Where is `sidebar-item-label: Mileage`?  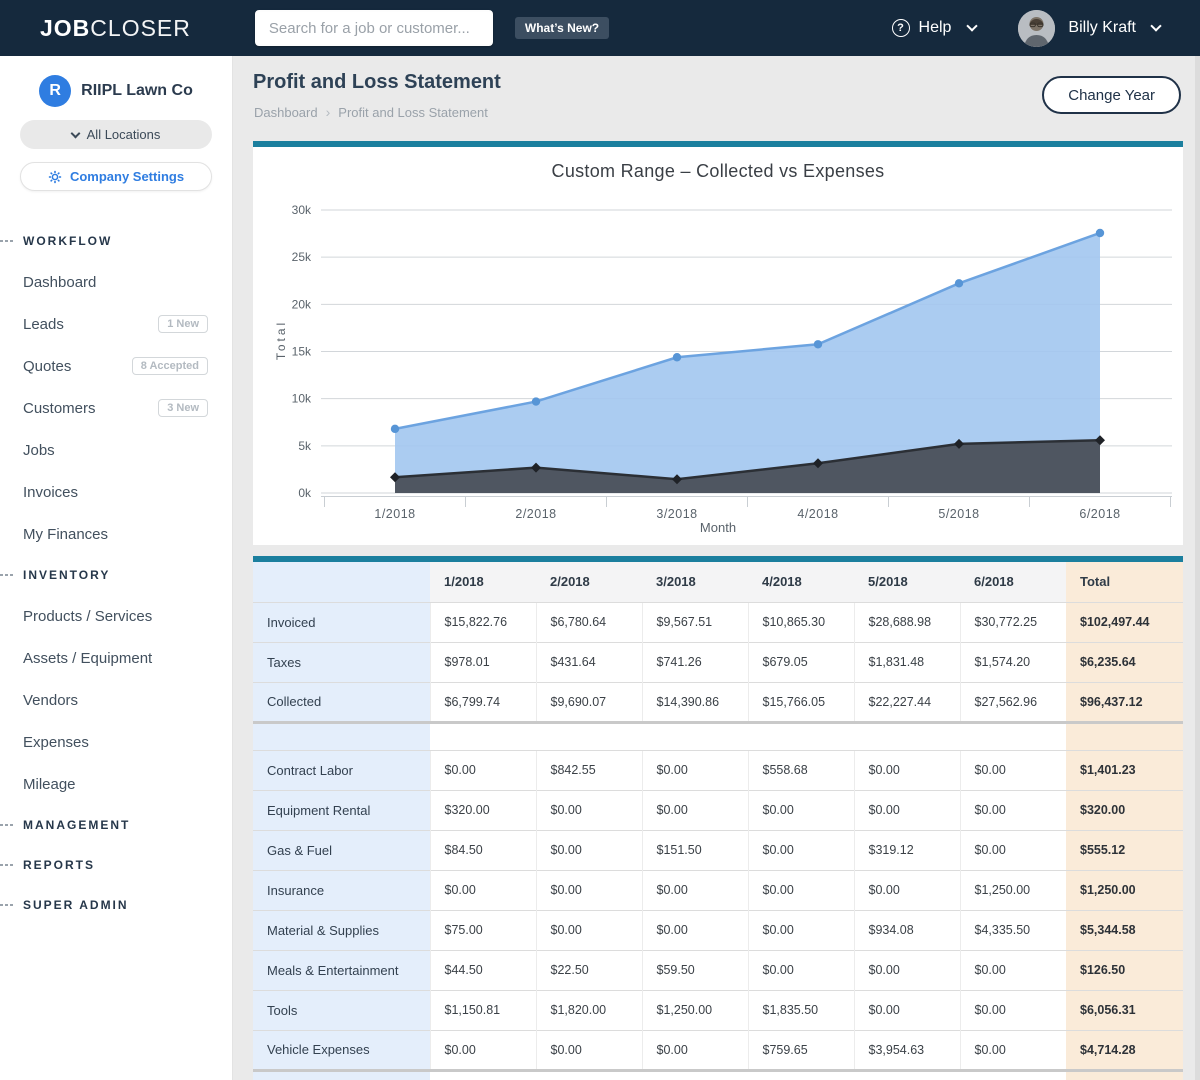
sidebar-item-label: Mileage is located at coordinates (49, 784).